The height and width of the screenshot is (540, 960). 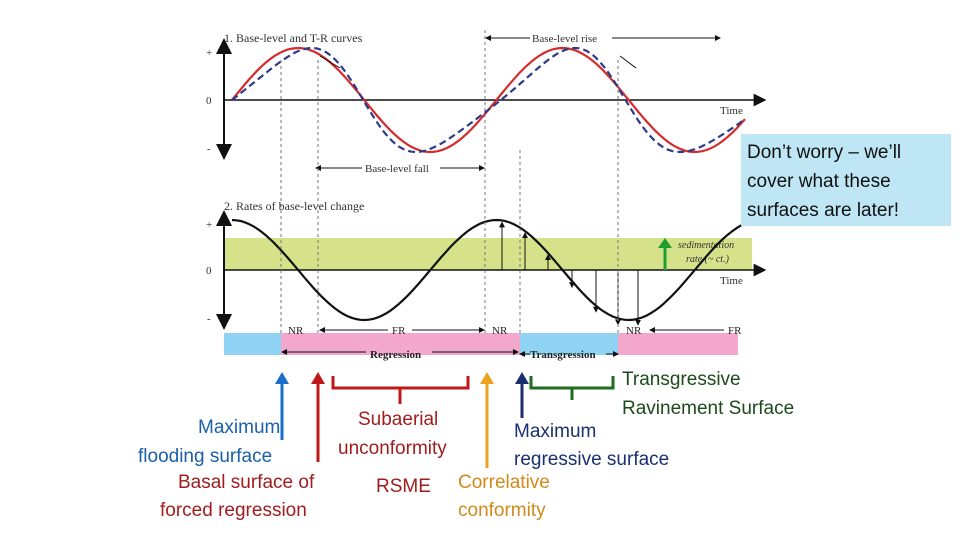 I want to click on label-bsfr-2: forced regression, so click(x=233, y=510).